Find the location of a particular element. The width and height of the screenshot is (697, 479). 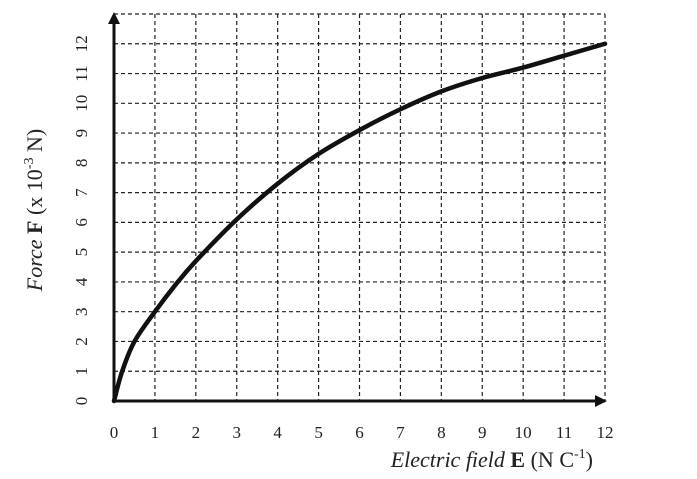

x-tick-label: 1 is located at coordinates (155, 432).